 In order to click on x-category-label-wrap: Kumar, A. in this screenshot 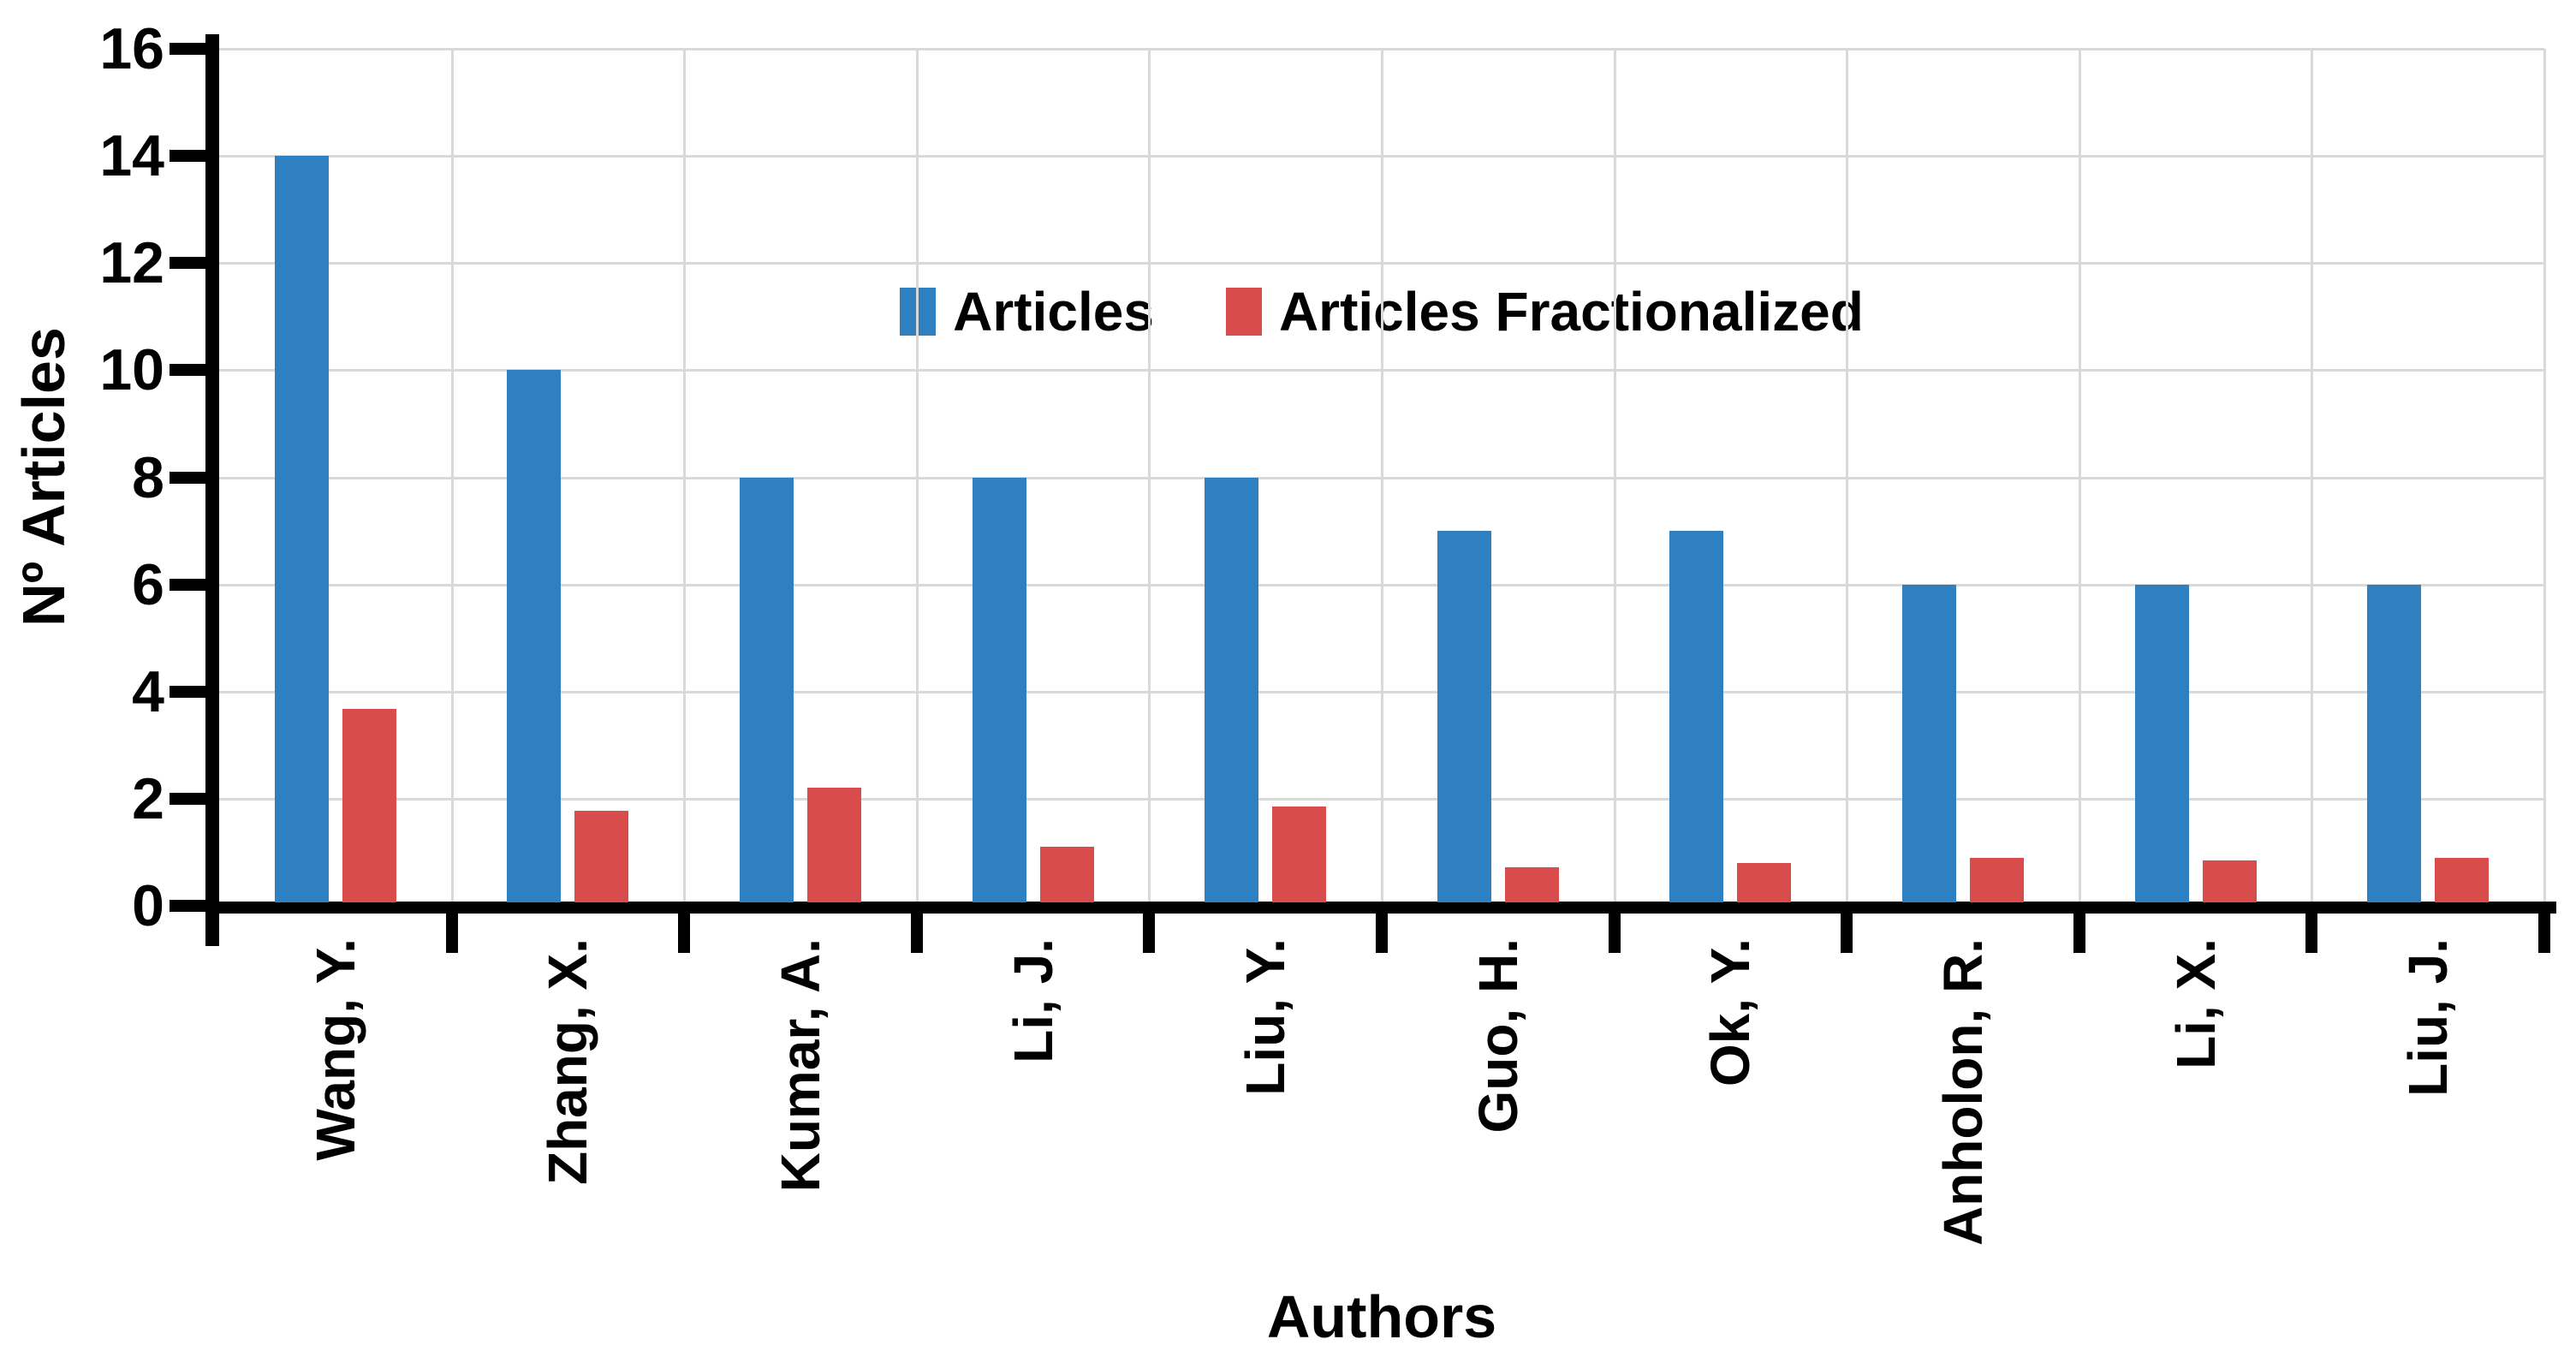, I will do `click(800, 1118)`.